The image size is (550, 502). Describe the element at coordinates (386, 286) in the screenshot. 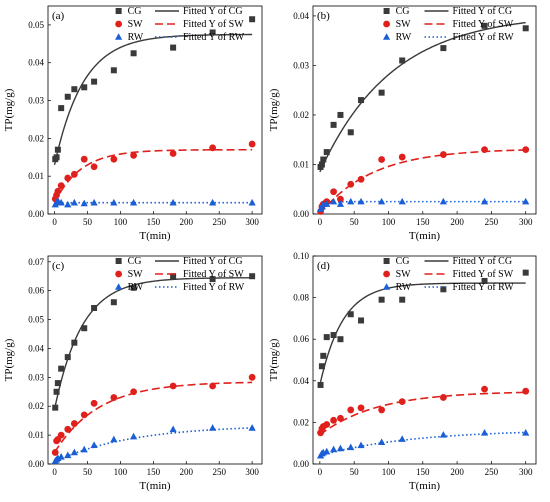

I see `legend-marker-rw` at that location.